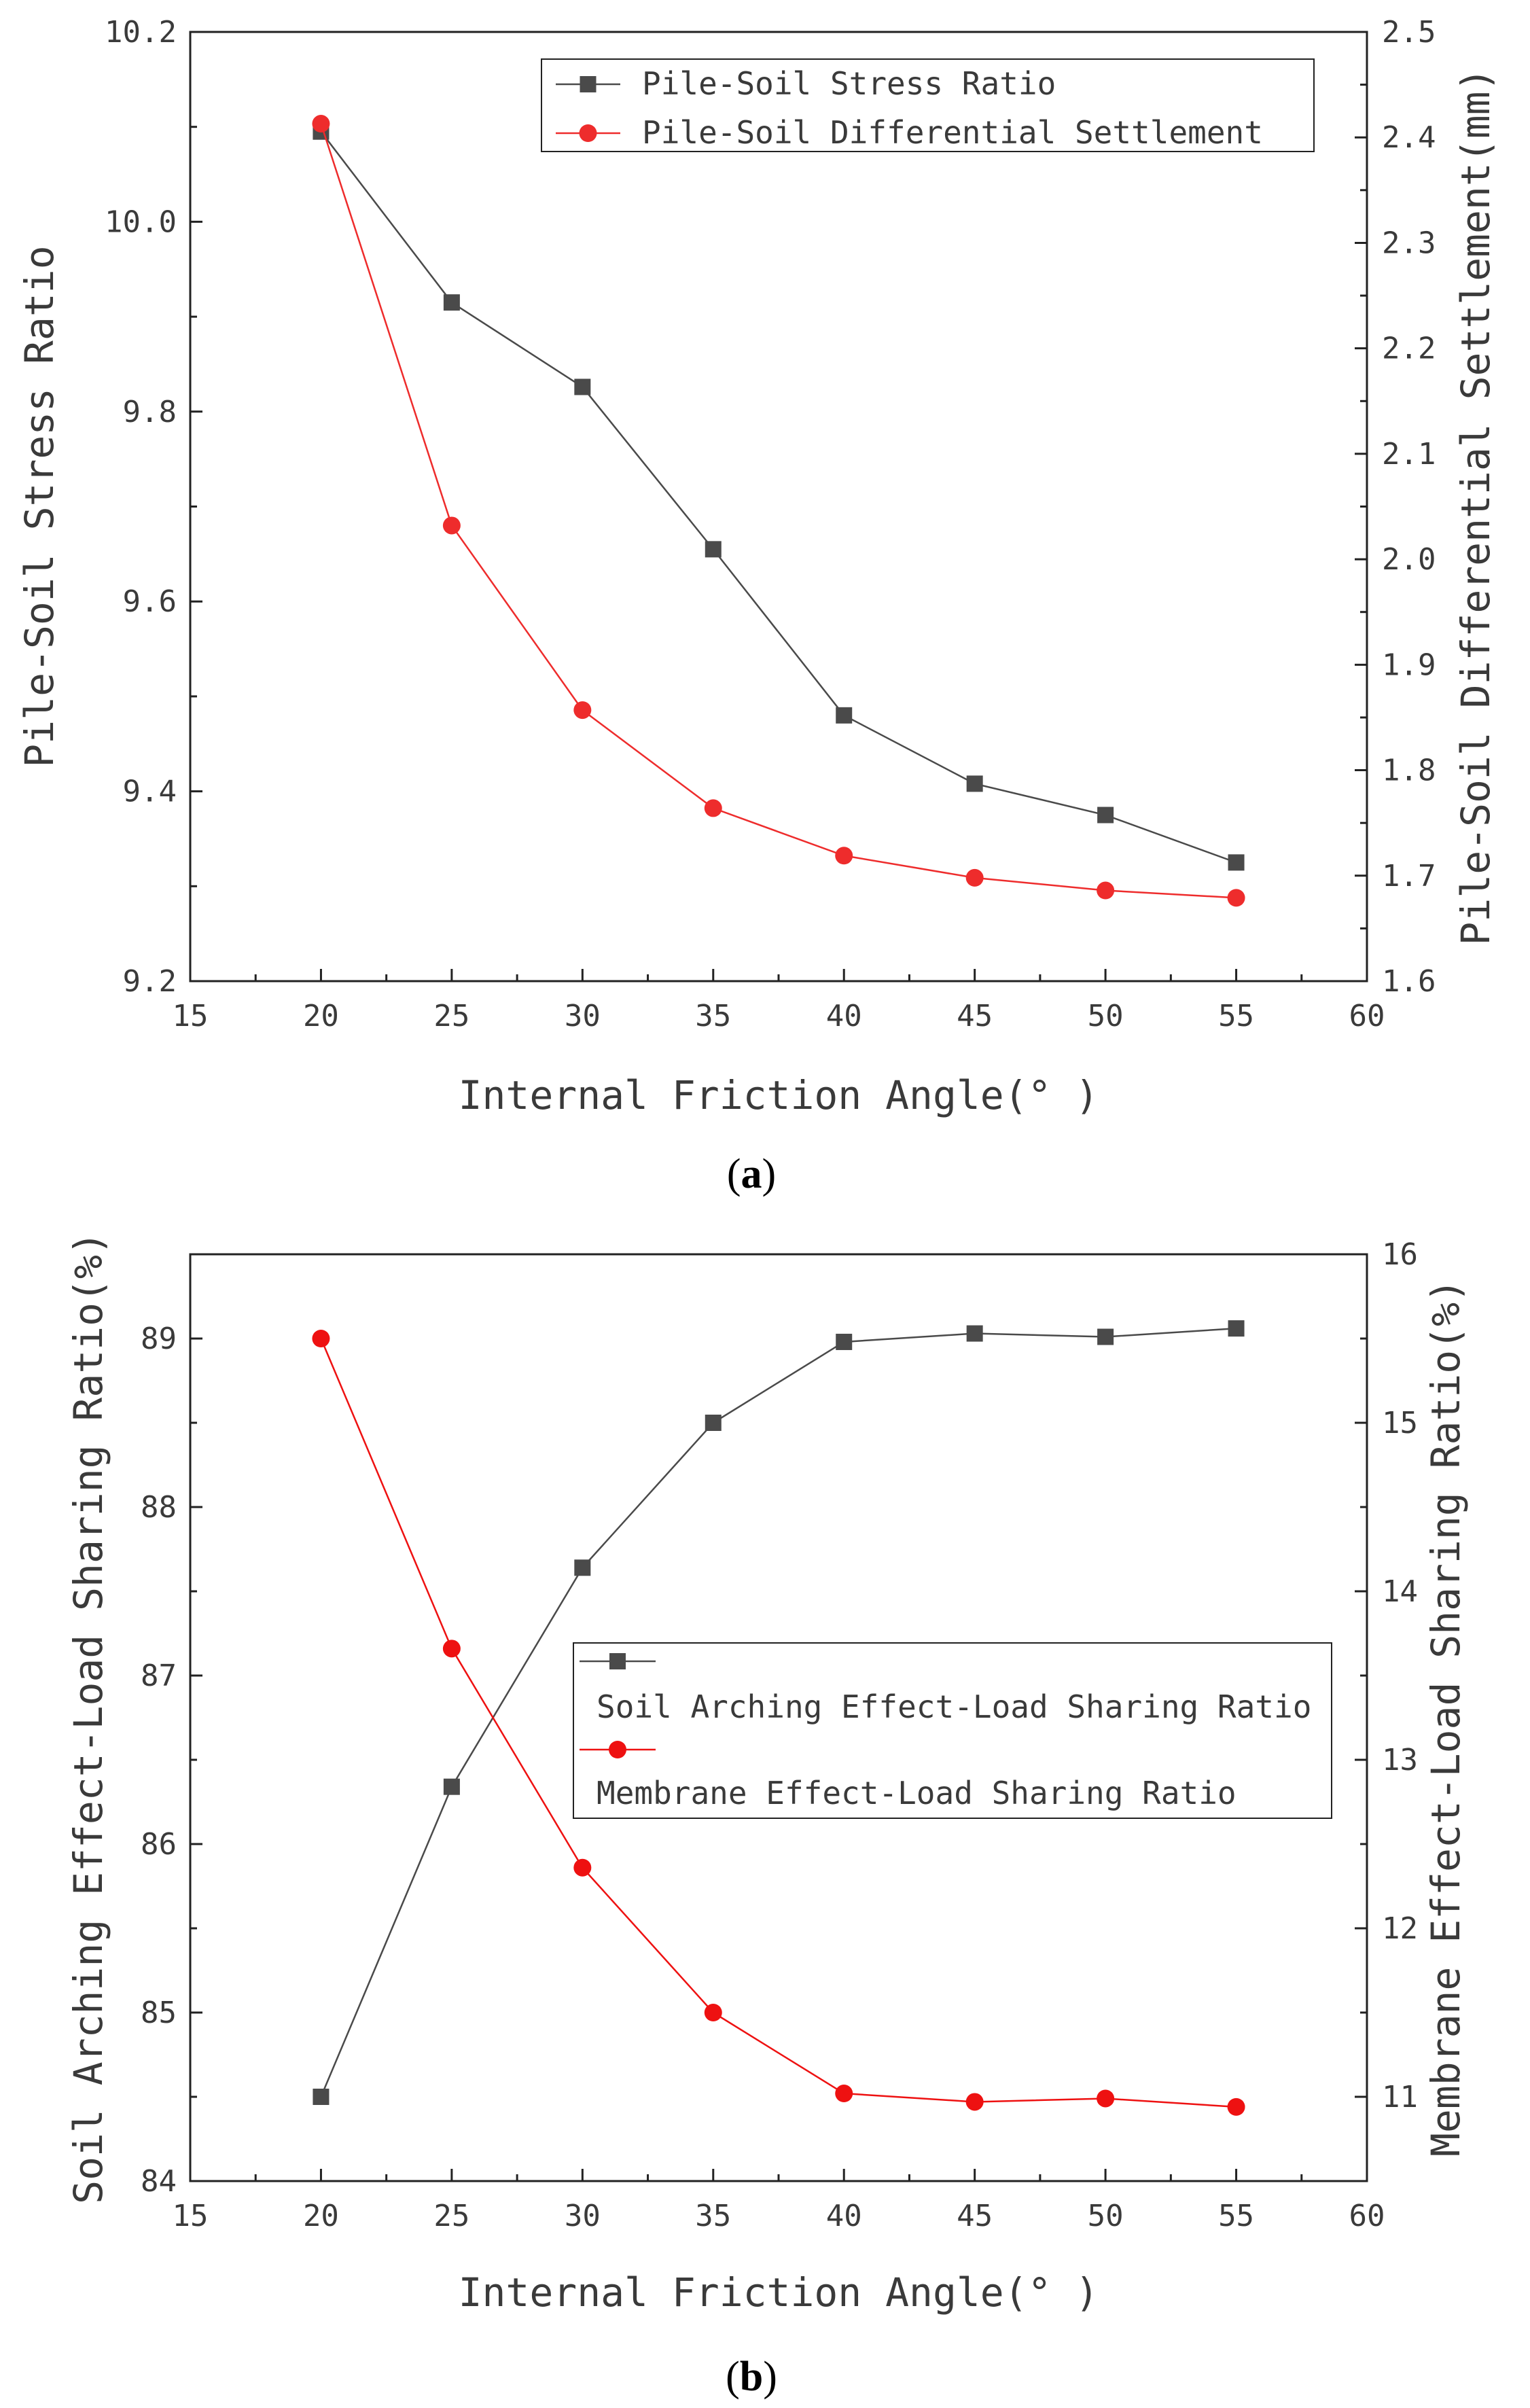 Image resolution: width=1530 pixels, height=2408 pixels. I want to click on y-axis-title: Pile-Soil Stress Ratio, so click(39, 506).